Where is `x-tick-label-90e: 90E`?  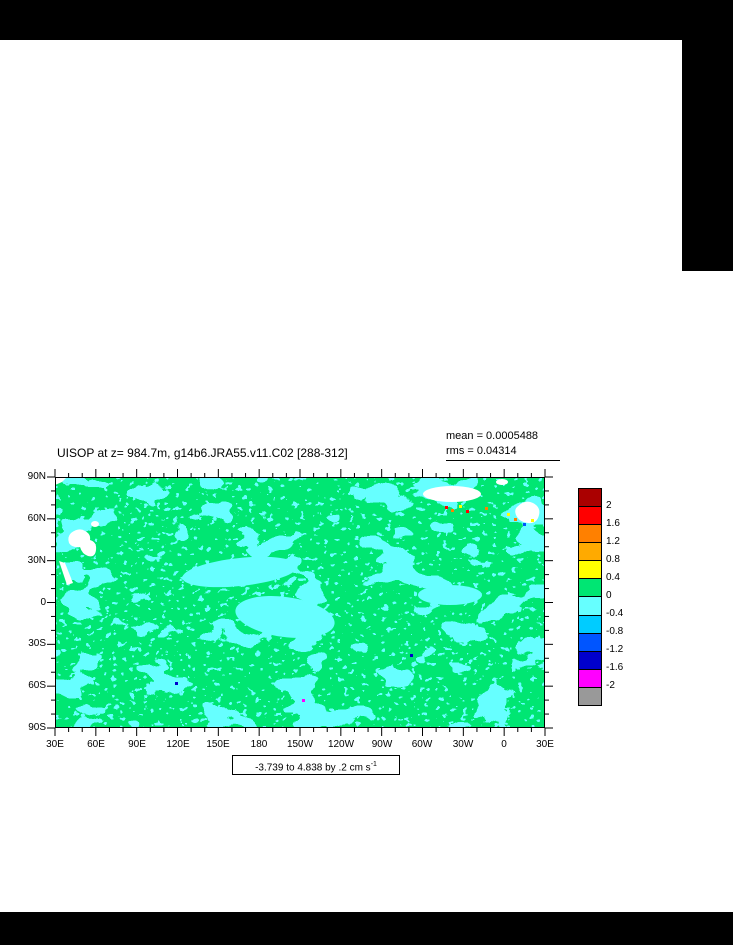 x-tick-label-90e: 90E is located at coordinates (137, 744).